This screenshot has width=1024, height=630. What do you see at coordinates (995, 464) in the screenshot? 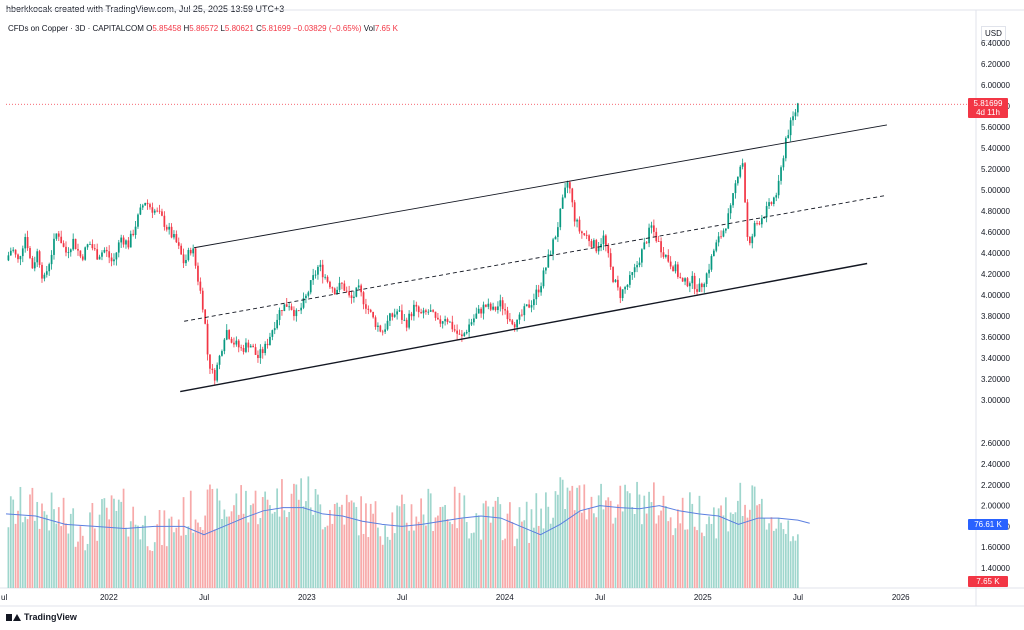
I see `volume-tick-label: 2.40000` at bounding box center [995, 464].